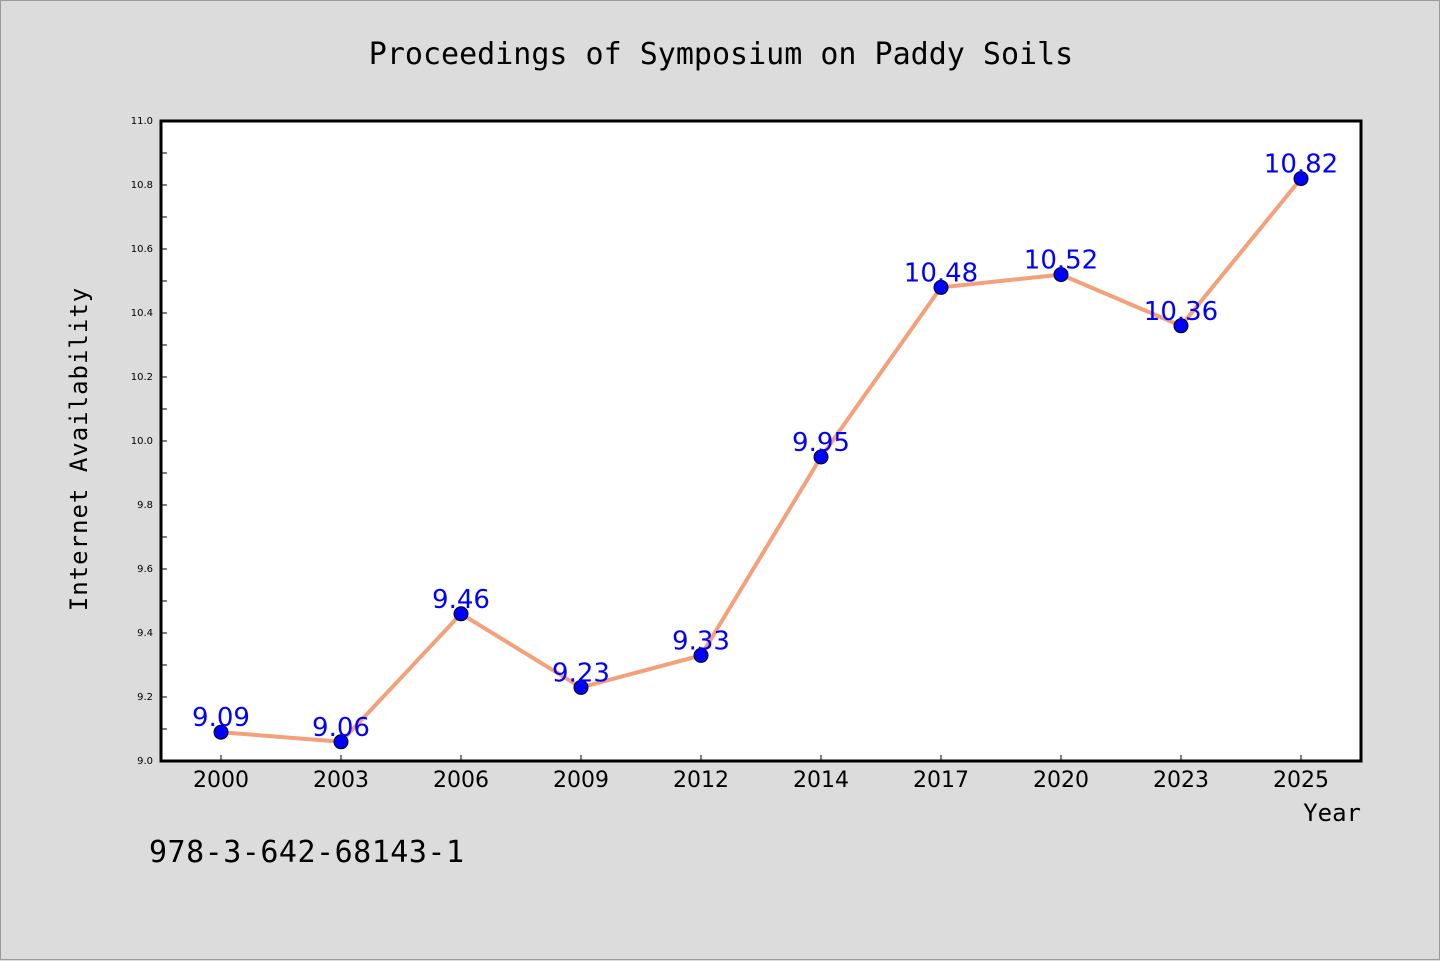  I want to click on y-tick-label: 9.8, so click(145, 505).